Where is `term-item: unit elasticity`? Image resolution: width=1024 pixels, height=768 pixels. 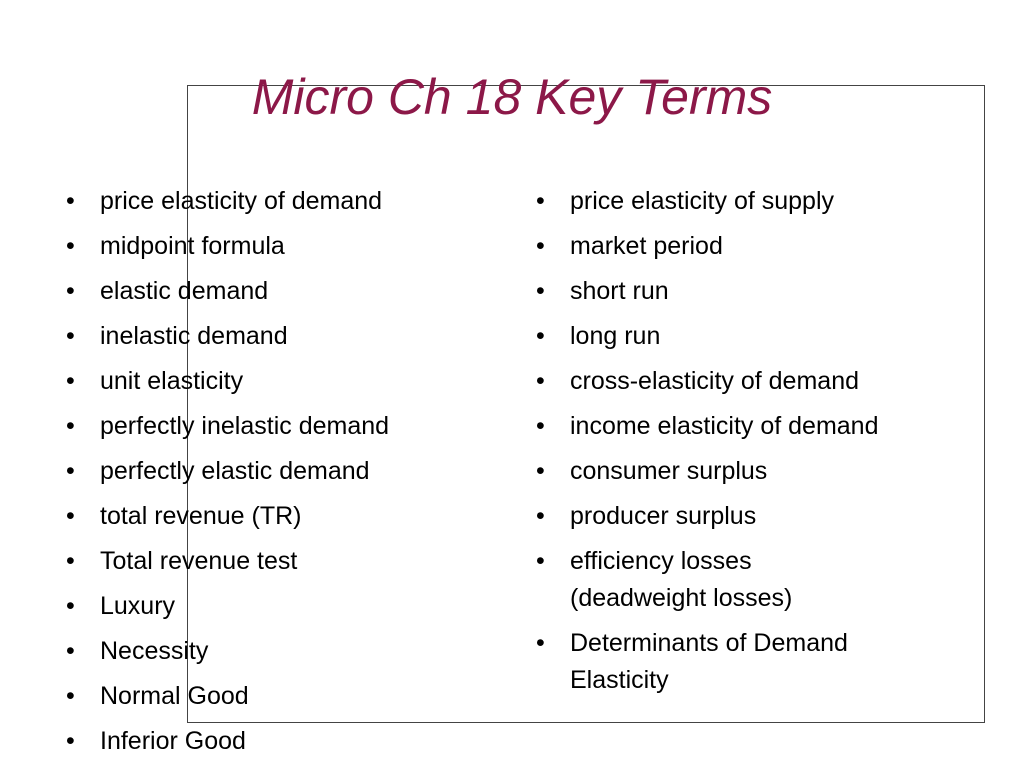 term-item: unit elasticity is located at coordinates (276, 381).